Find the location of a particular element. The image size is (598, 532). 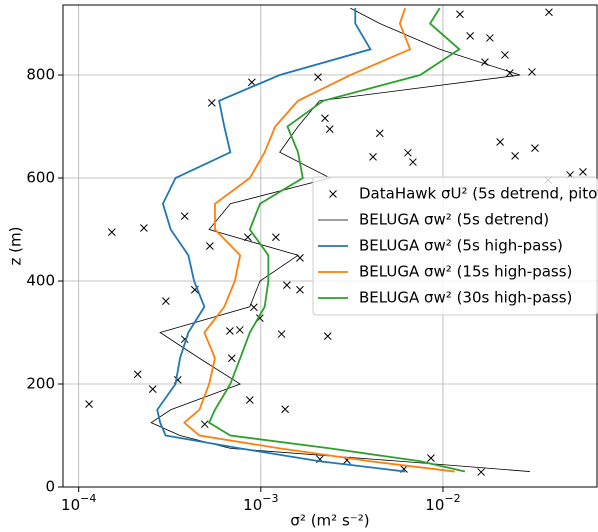

legend-label: BELUGA σw² (15s high-pass) is located at coordinates (465, 272).